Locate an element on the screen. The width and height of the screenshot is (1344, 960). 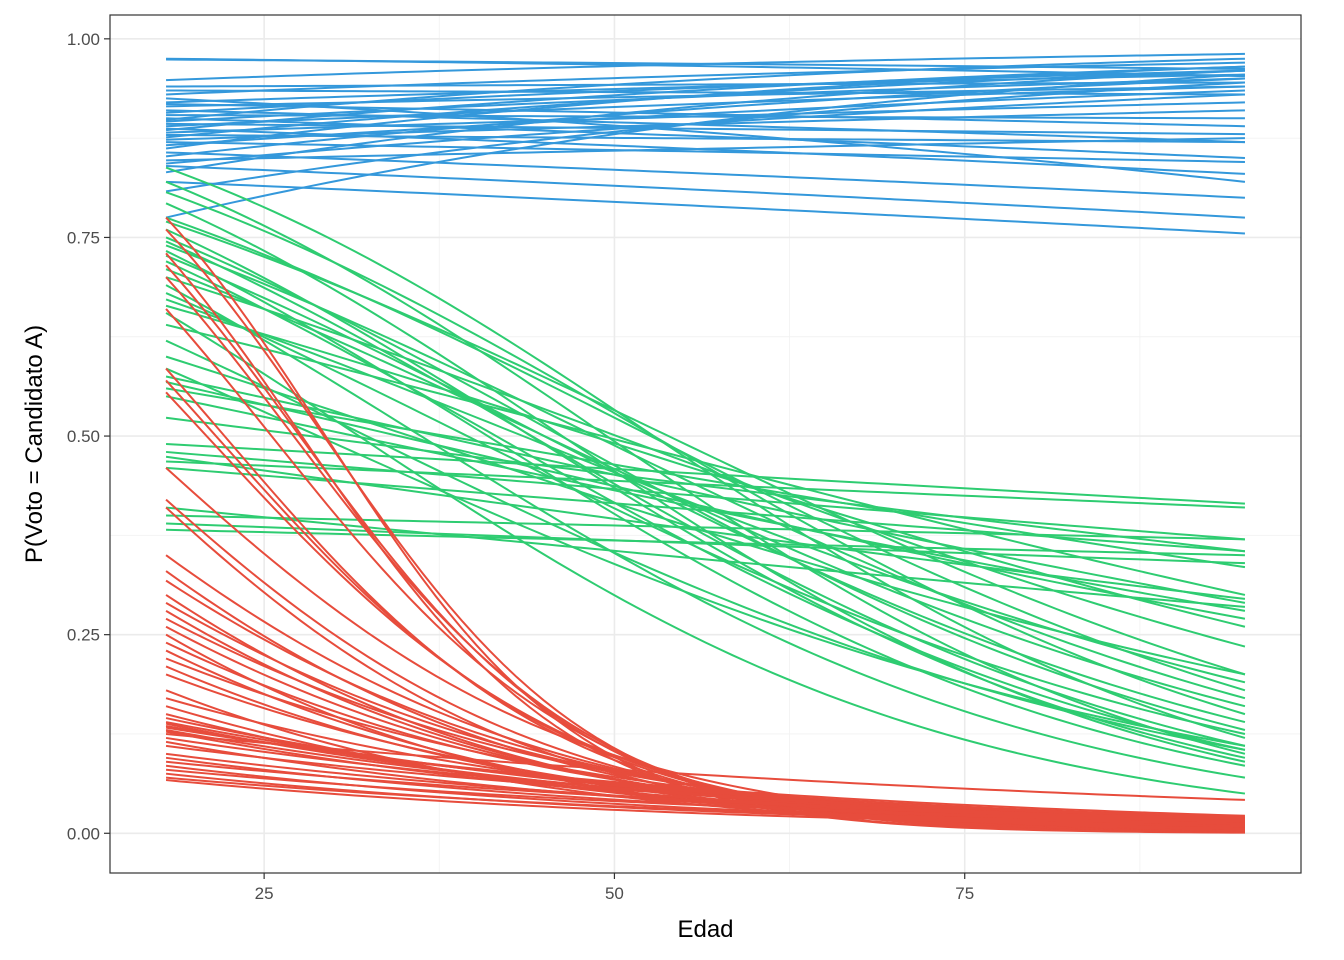
y-tick-label: 0.50 is located at coordinates (83, 436).